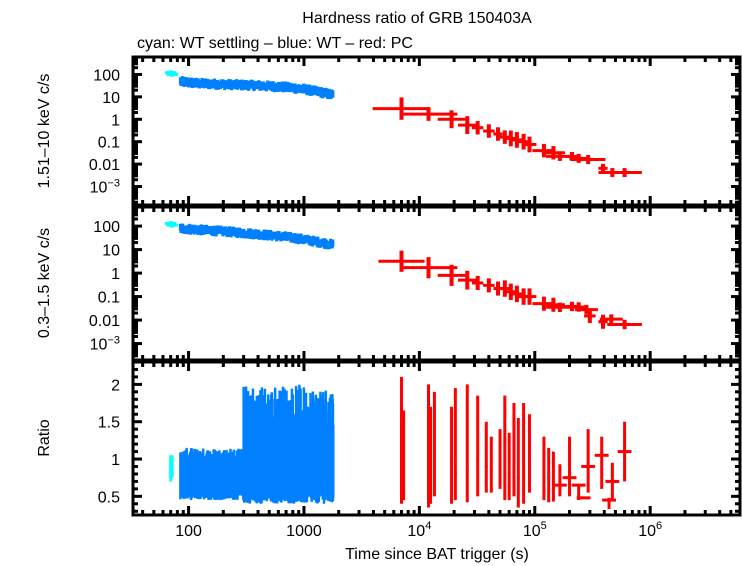  What do you see at coordinates (115, 385) in the screenshot?
I see `y-tick-label: 2` at bounding box center [115, 385].